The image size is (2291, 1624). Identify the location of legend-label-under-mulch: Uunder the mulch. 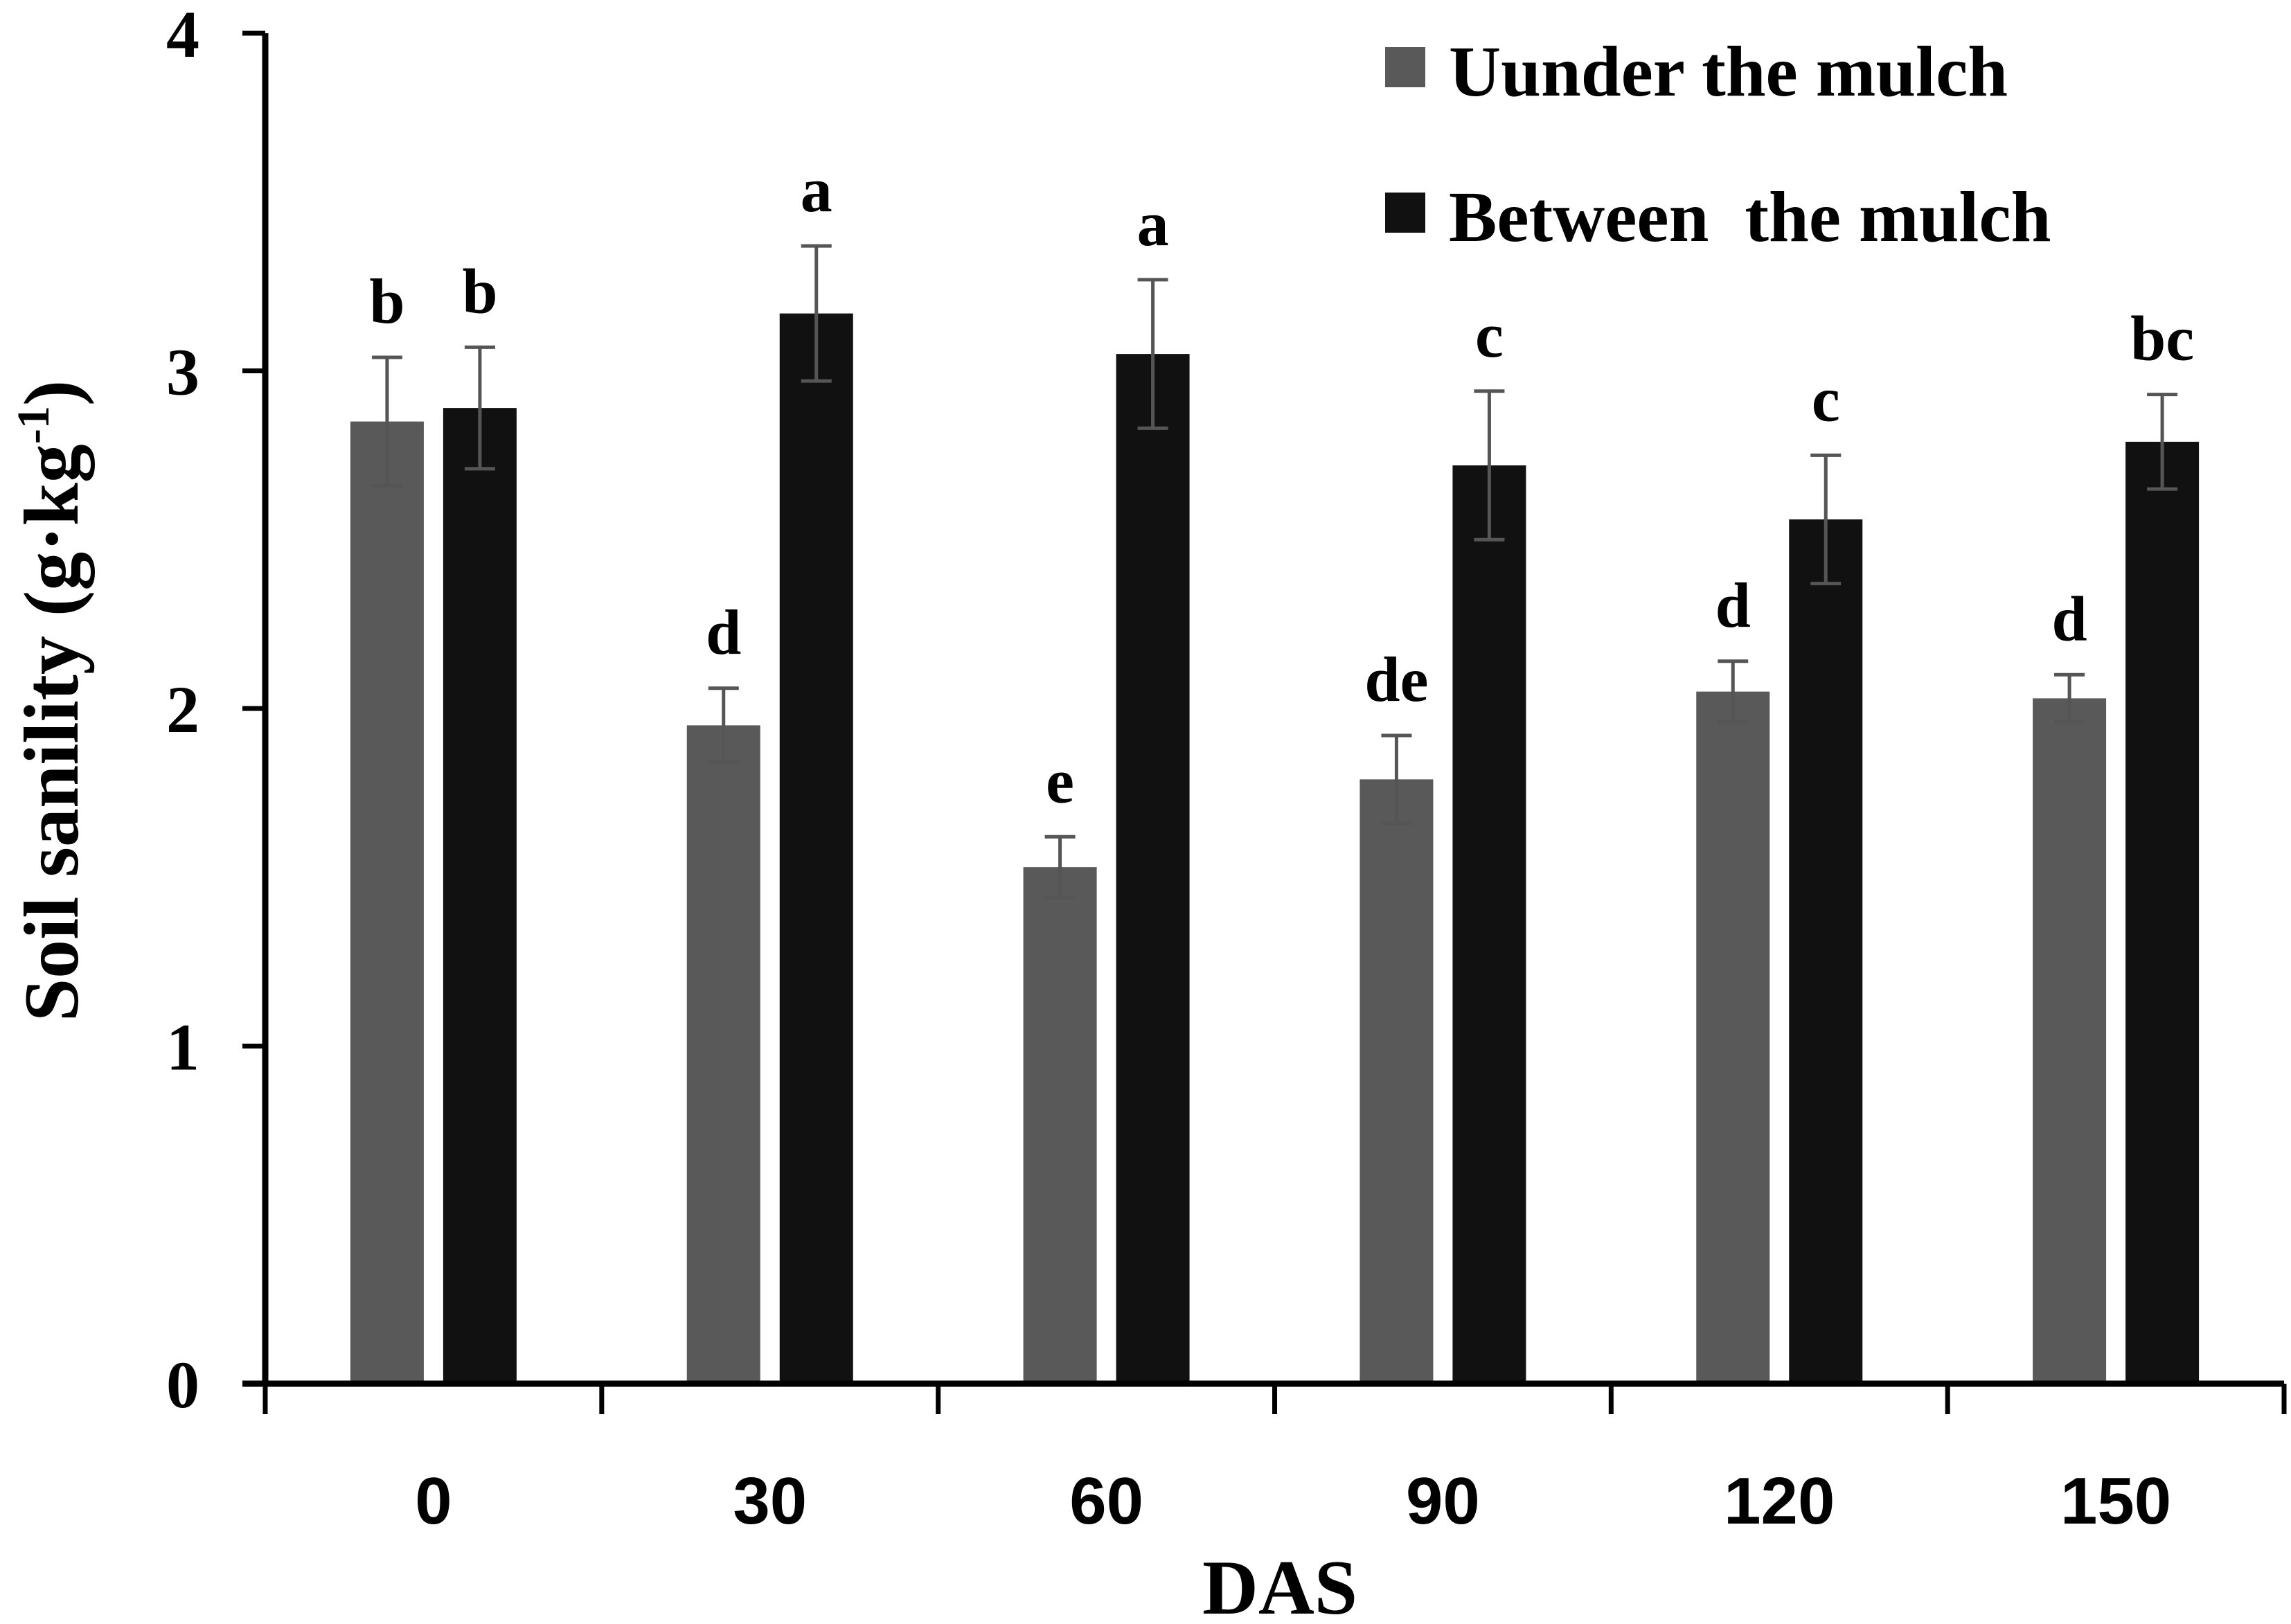
(1728, 71).